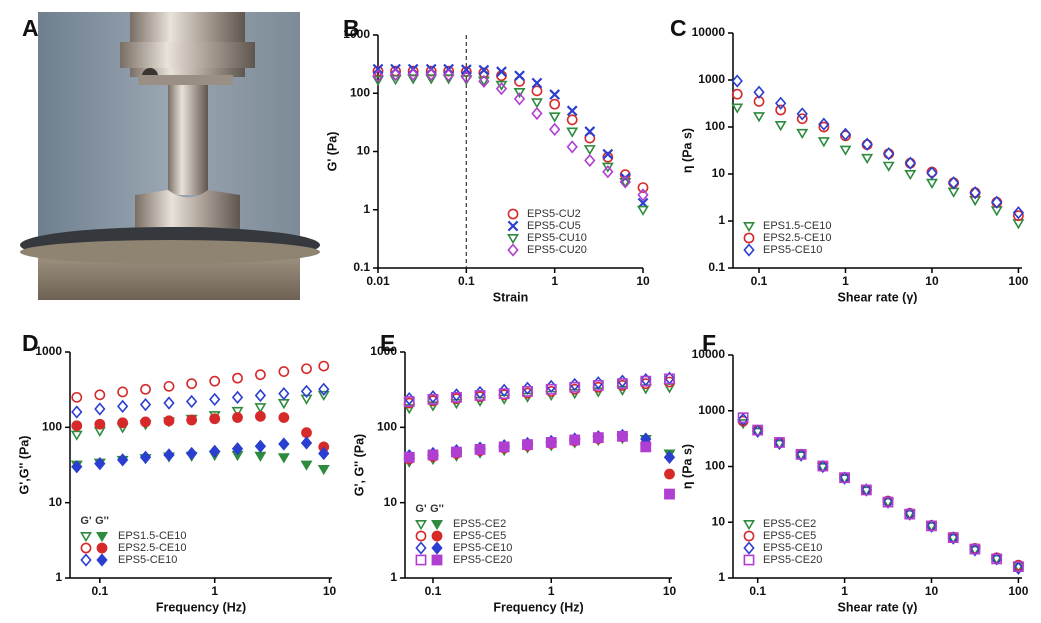  Describe the element at coordinates (479, 524) in the screenshot. I see `legend-label: EPS5-CE2` at that location.